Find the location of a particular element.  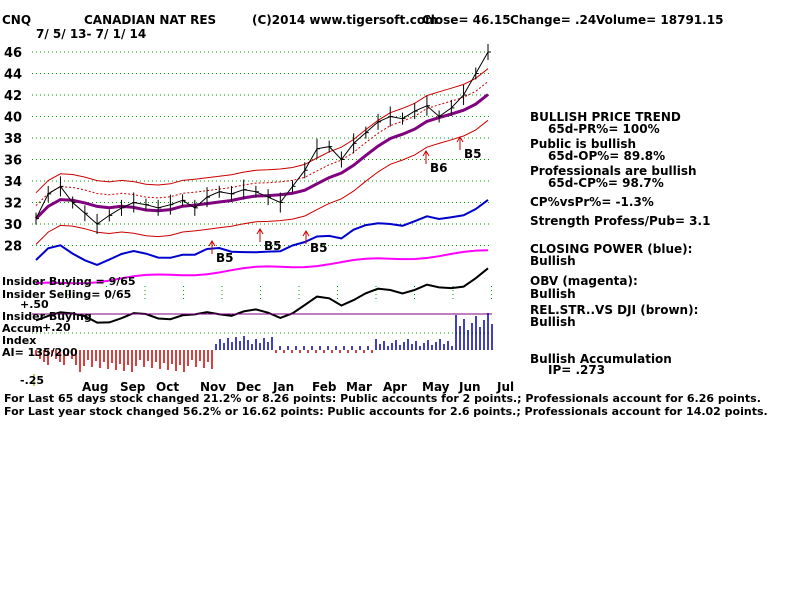

x-tick-label: Nov is located at coordinates (213, 387).